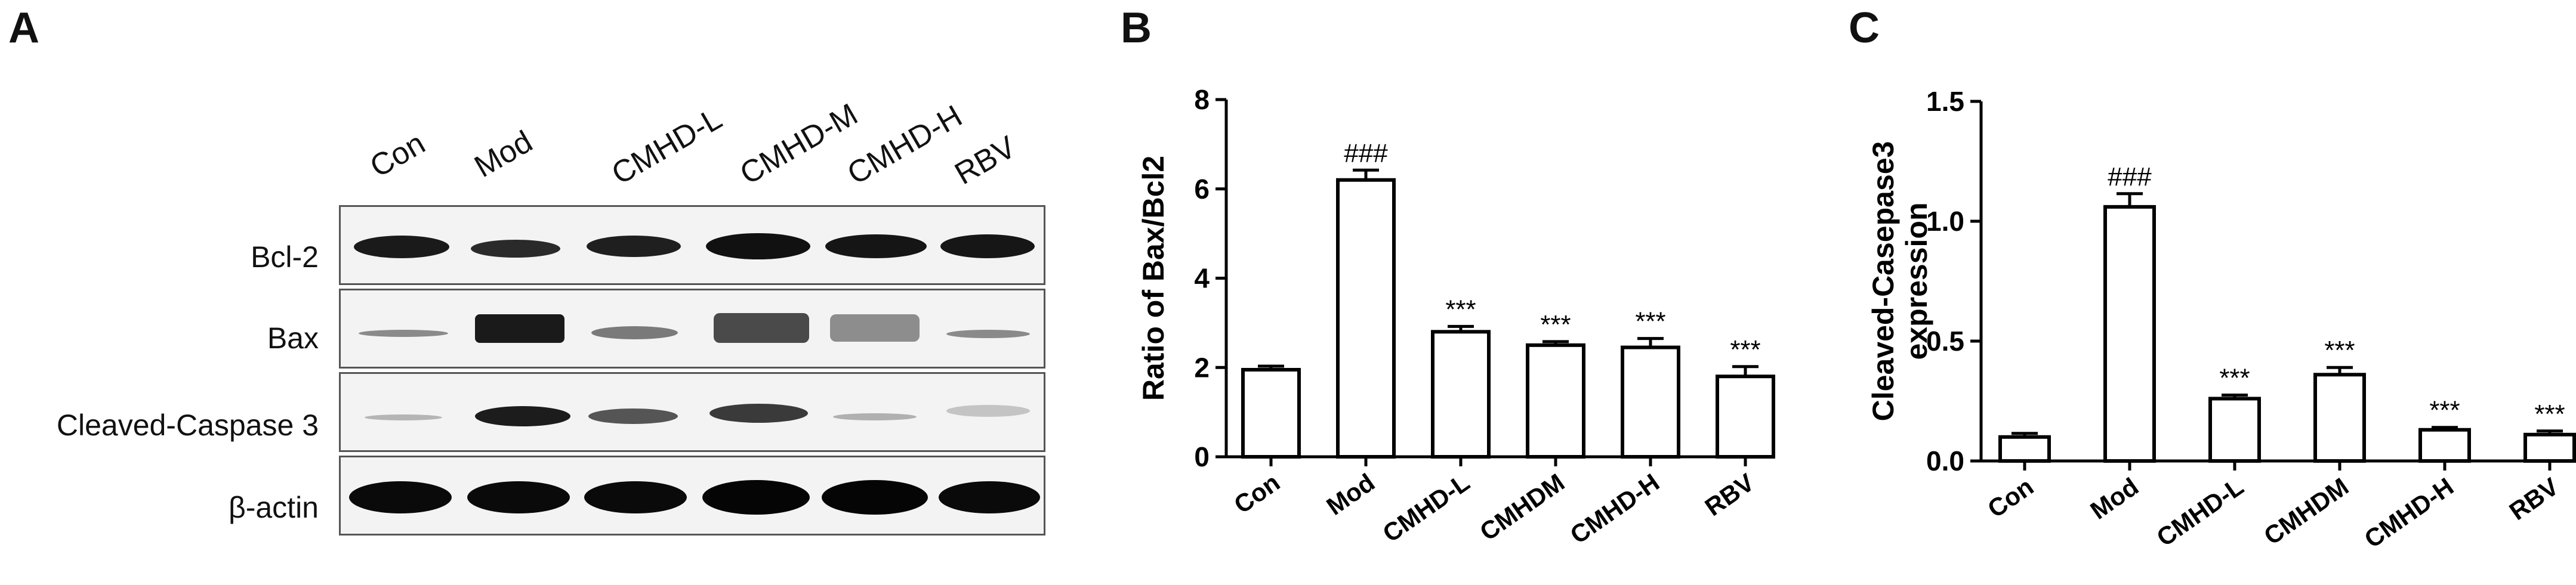  What do you see at coordinates (692, 245) in the screenshot?
I see `blot-strip-bcl2` at bounding box center [692, 245].